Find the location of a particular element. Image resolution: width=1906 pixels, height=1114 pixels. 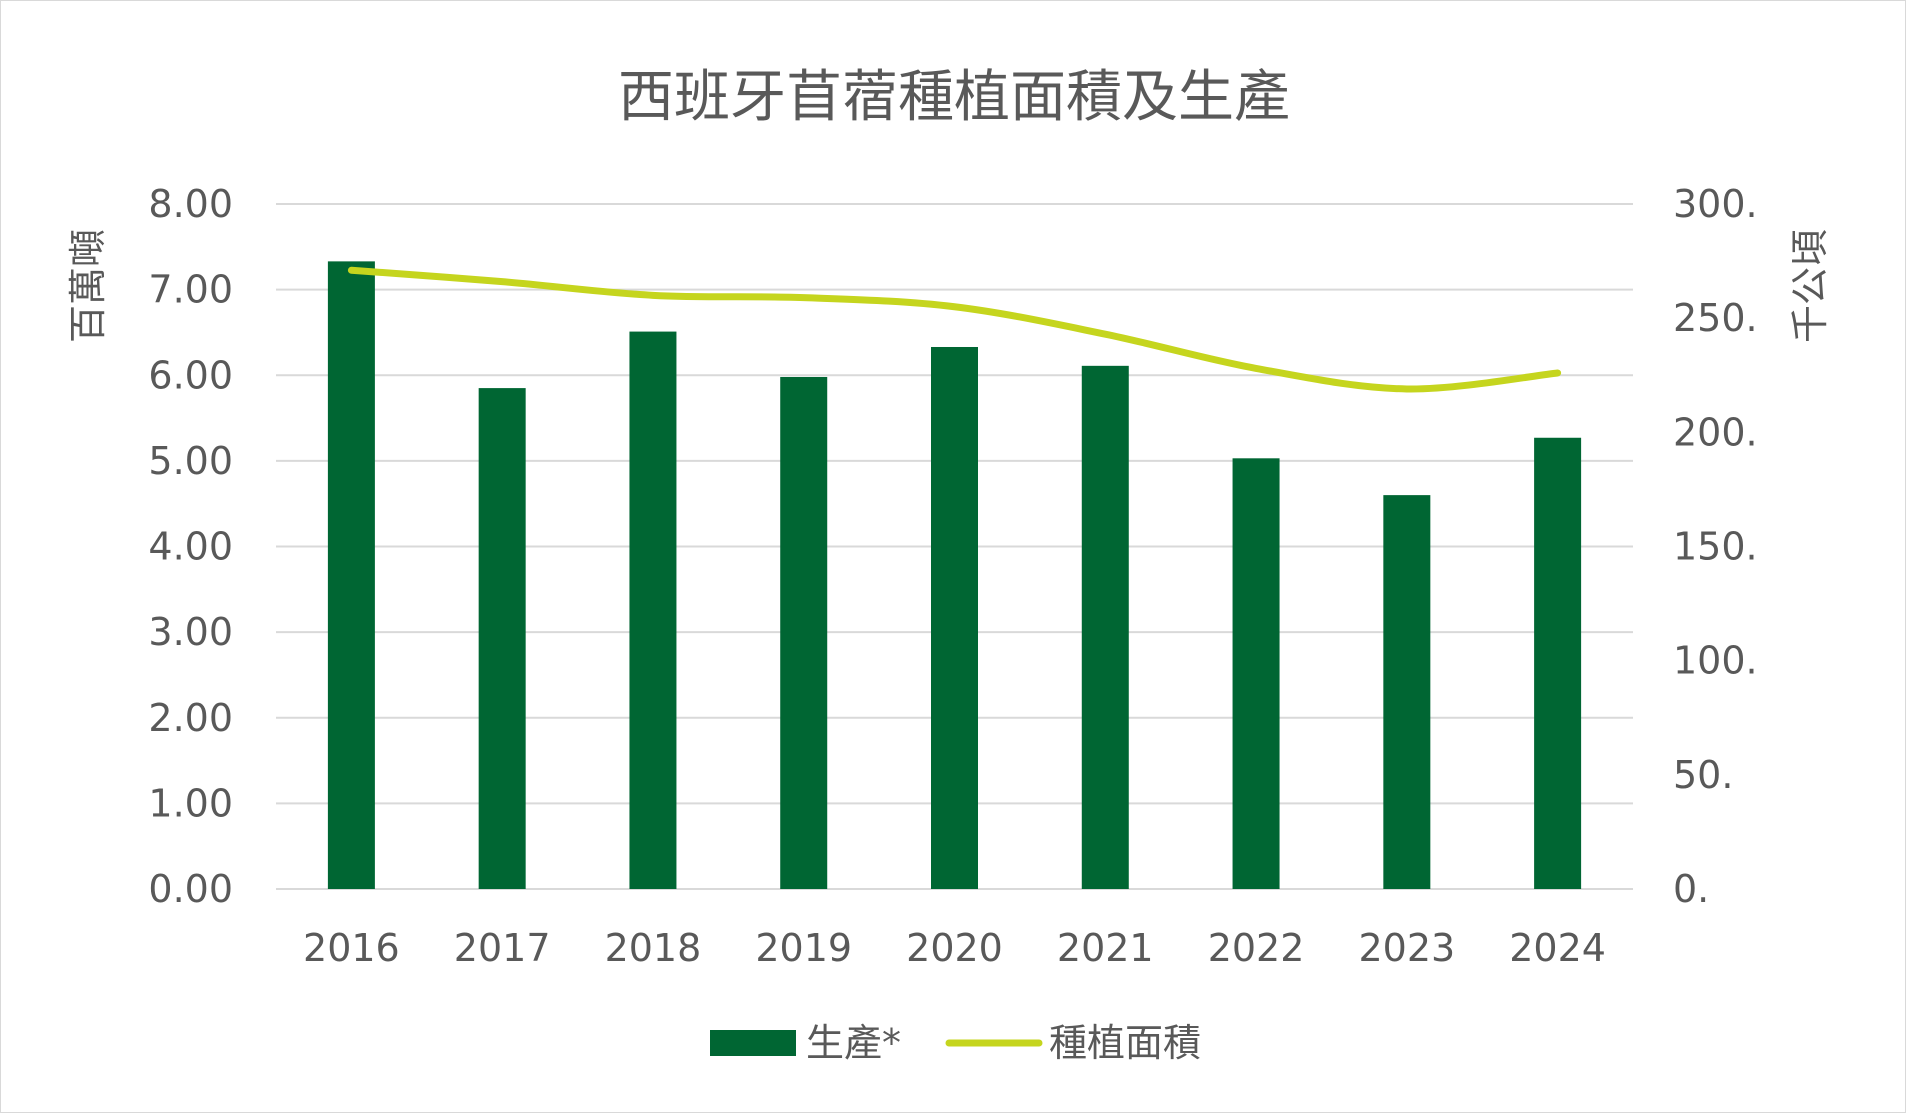

left-axis-ticks: 0.00 1.00 2.00 3.00 4.00 5.00 6.00 7.00 8.00 is located at coordinates (190, 546).